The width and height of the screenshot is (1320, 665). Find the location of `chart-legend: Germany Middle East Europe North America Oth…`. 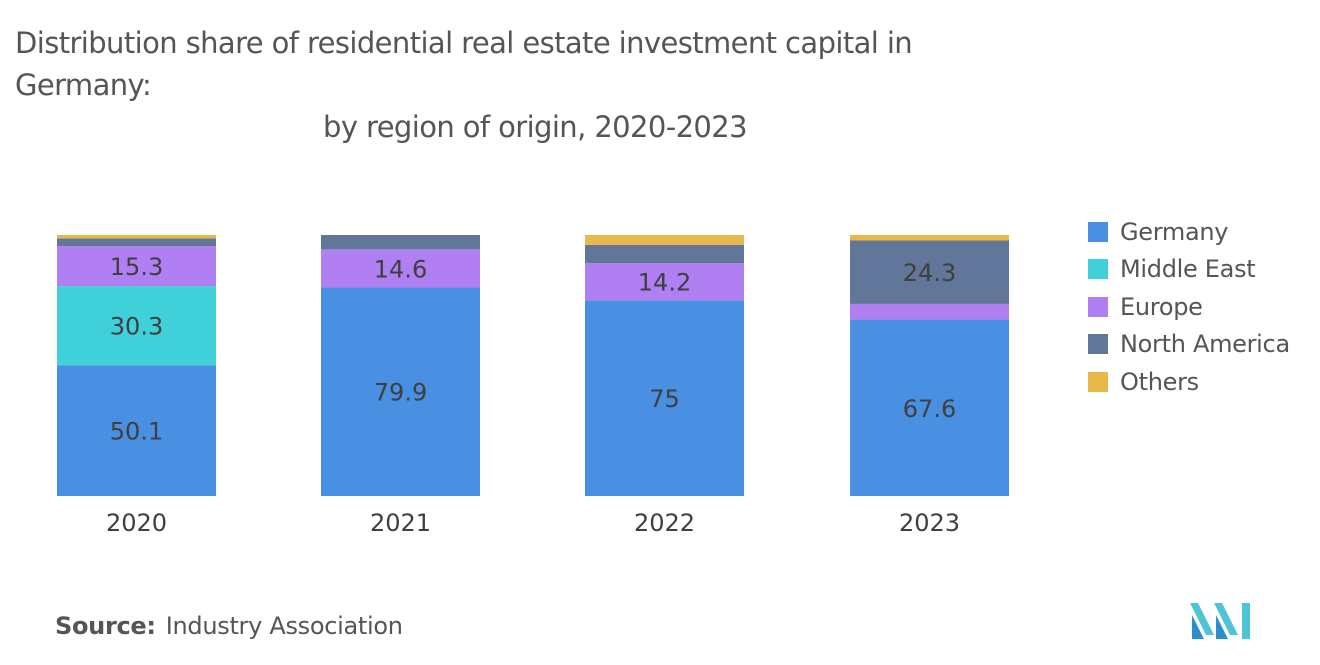

chart-legend: Germany Middle East Europe North America Oth… is located at coordinates (1189, 307).